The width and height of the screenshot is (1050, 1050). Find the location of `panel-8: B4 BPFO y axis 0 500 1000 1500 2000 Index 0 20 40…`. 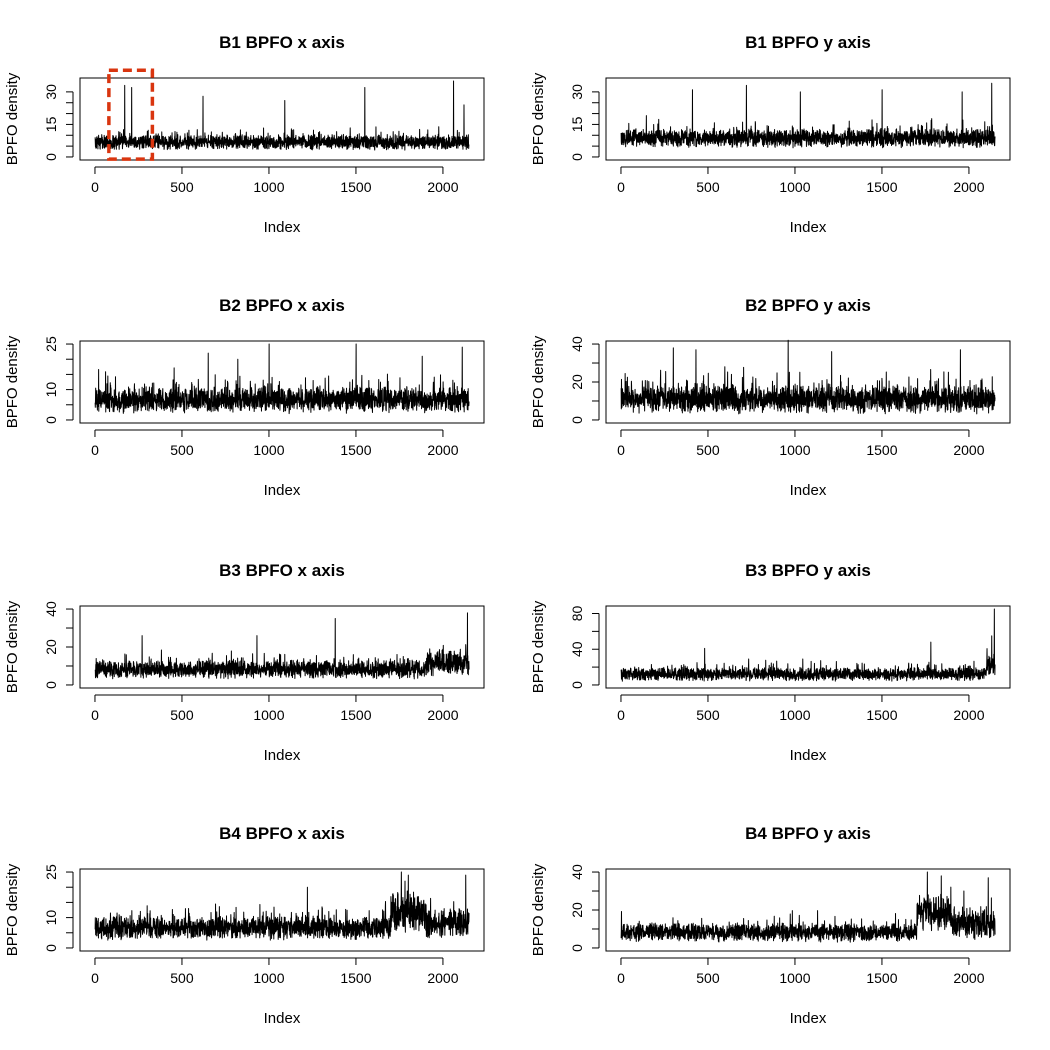

panel-8: B4 BPFO y axis 0 500 1000 1500 2000 Index 0 20 40… is located at coordinates (770, 925).